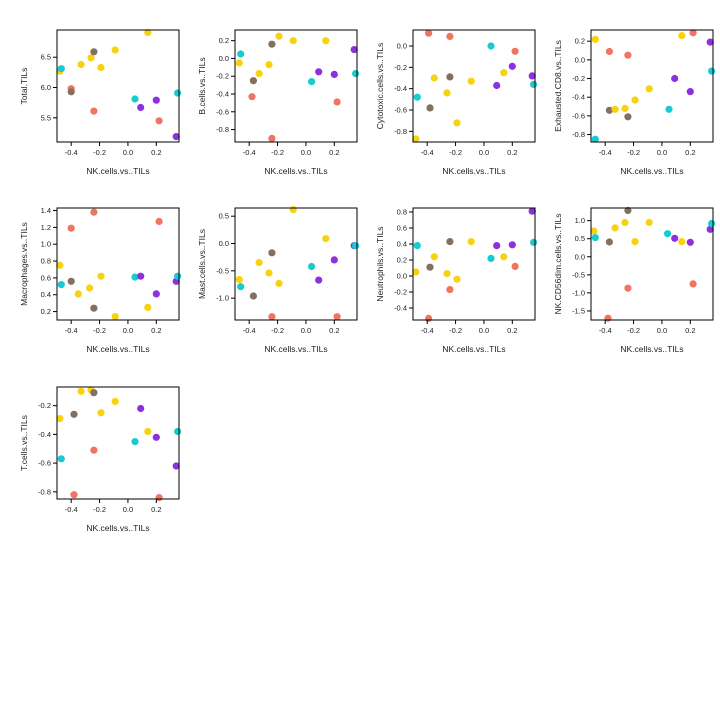 The image size is (720, 720). I want to click on y-axis-label: NK.CD56dim.cells.vs..TILs, so click(558, 263).